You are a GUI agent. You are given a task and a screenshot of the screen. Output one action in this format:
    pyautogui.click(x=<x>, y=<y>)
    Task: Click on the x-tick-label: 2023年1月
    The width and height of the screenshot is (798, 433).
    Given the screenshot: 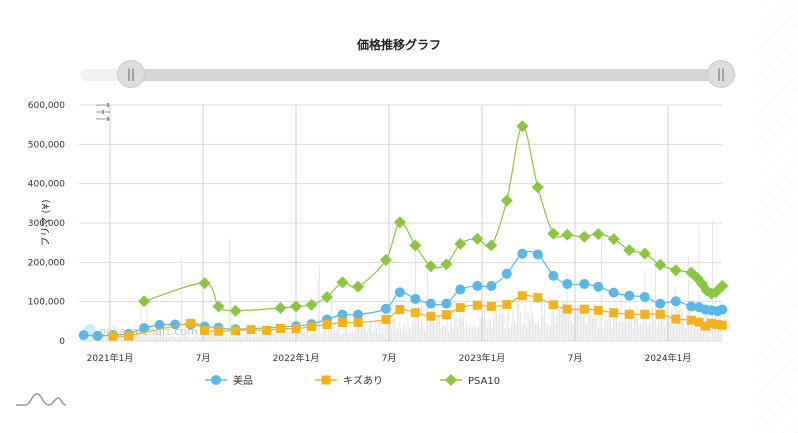 What is the action you would take?
    pyautogui.click(x=482, y=358)
    